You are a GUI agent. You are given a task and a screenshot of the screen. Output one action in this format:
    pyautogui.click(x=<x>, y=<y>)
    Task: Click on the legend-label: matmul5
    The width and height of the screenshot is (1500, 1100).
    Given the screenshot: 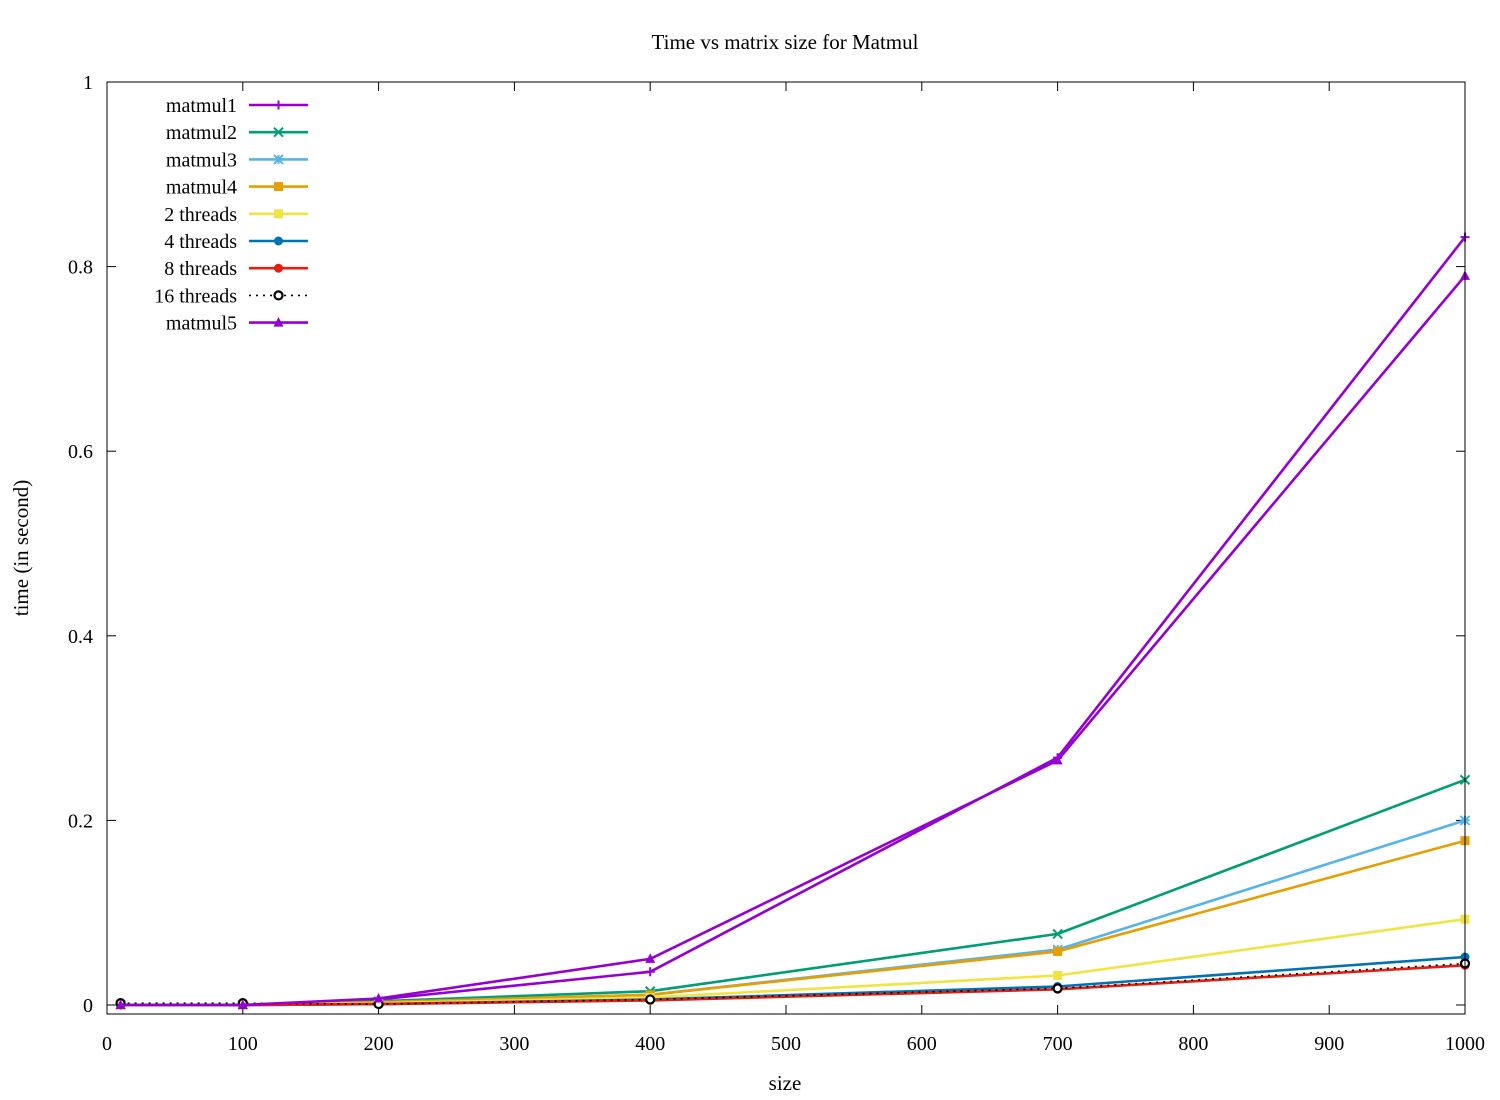 What is the action you would take?
    pyautogui.click(x=201, y=324)
    